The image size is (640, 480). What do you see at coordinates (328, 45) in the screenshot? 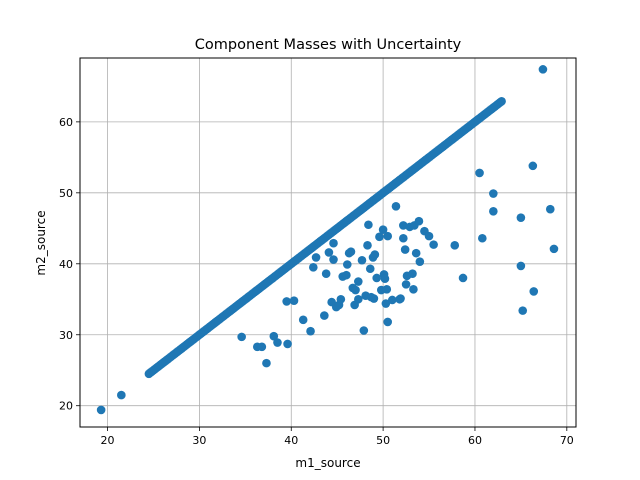
I see `chart-title: Component Masses with Uncertainty` at bounding box center [328, 45].